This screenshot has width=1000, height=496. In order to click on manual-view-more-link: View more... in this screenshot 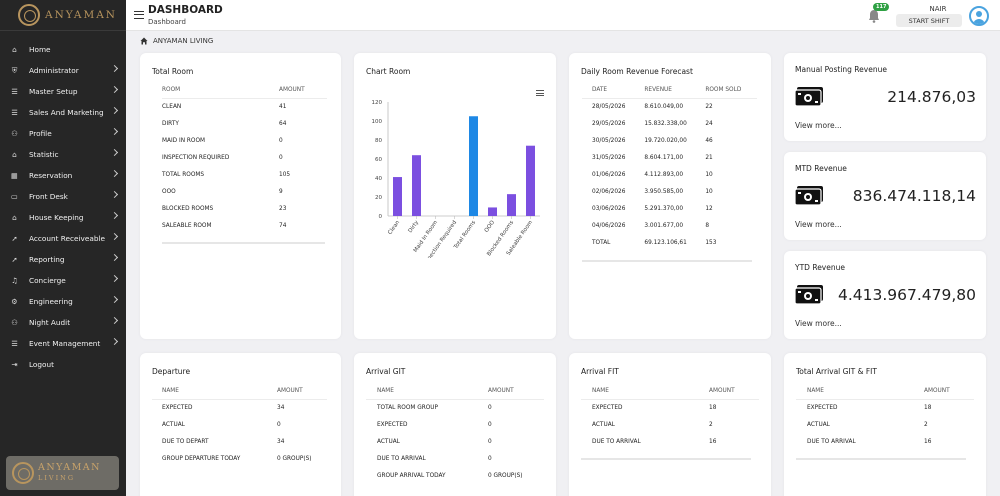, I will do `click(818, 125)`.